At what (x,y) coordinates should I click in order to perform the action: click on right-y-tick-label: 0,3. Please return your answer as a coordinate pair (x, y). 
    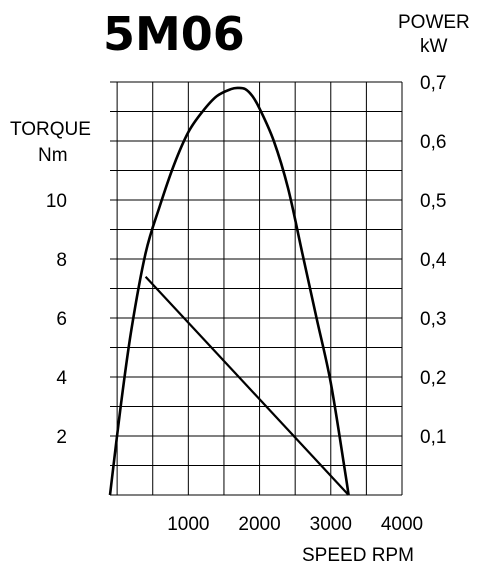
    Looking at the image, I should click on (433, 319).